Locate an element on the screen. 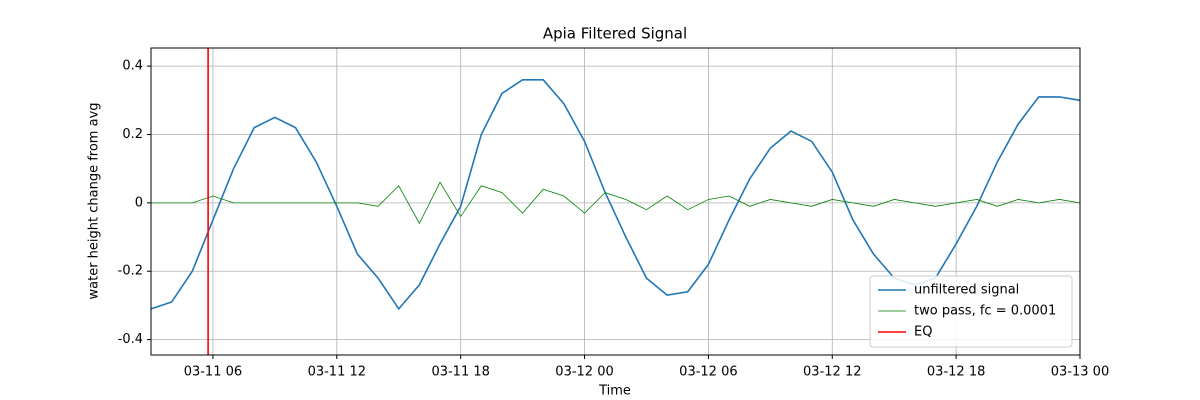  y-tick-label: 0.2 is located at coordinates (132, 134).